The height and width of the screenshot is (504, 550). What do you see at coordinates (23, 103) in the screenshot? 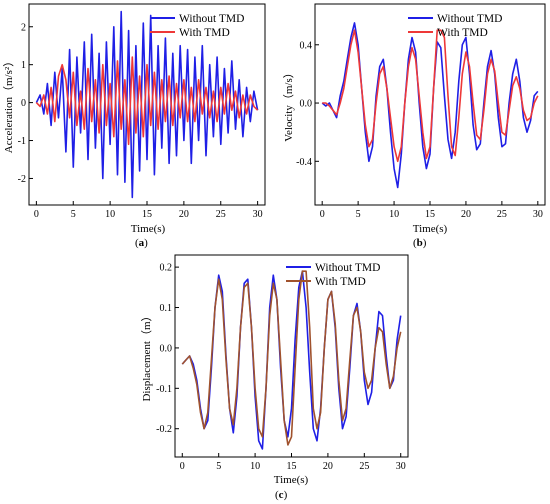
I see `y-tick-label: 0` at bounding box center [23, 103].